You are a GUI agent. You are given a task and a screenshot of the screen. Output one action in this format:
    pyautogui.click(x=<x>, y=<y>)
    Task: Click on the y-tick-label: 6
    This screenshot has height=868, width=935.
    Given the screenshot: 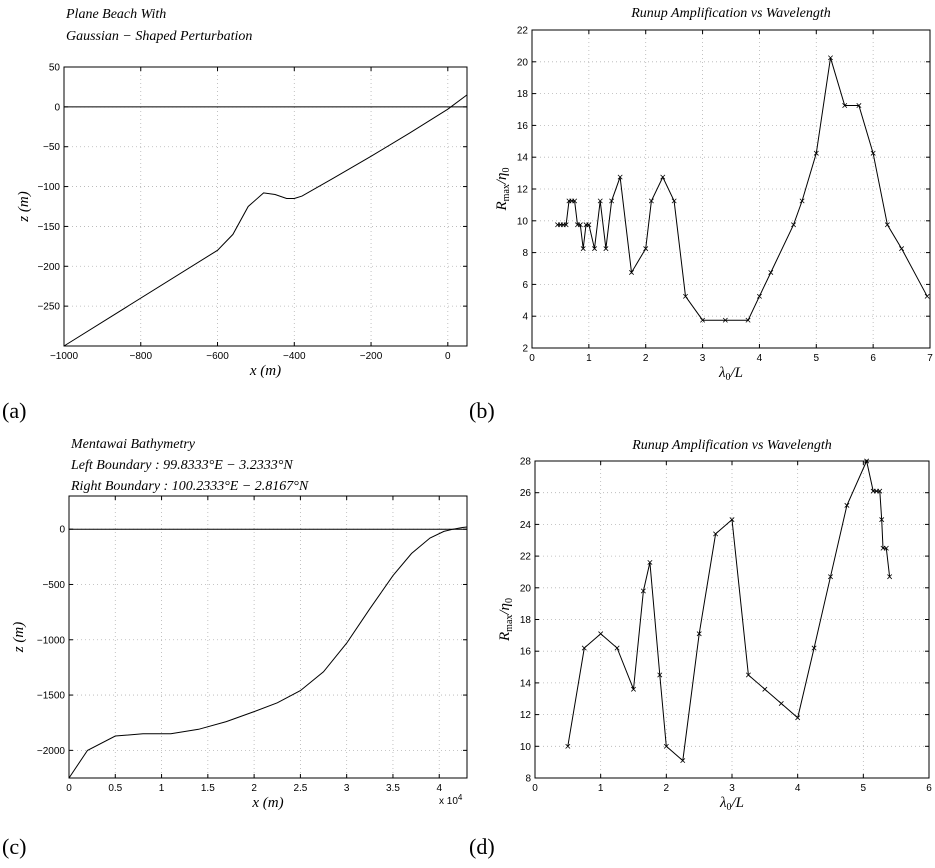 What is the action you would take?
    pyautogui.click(x=525, y=285)
    